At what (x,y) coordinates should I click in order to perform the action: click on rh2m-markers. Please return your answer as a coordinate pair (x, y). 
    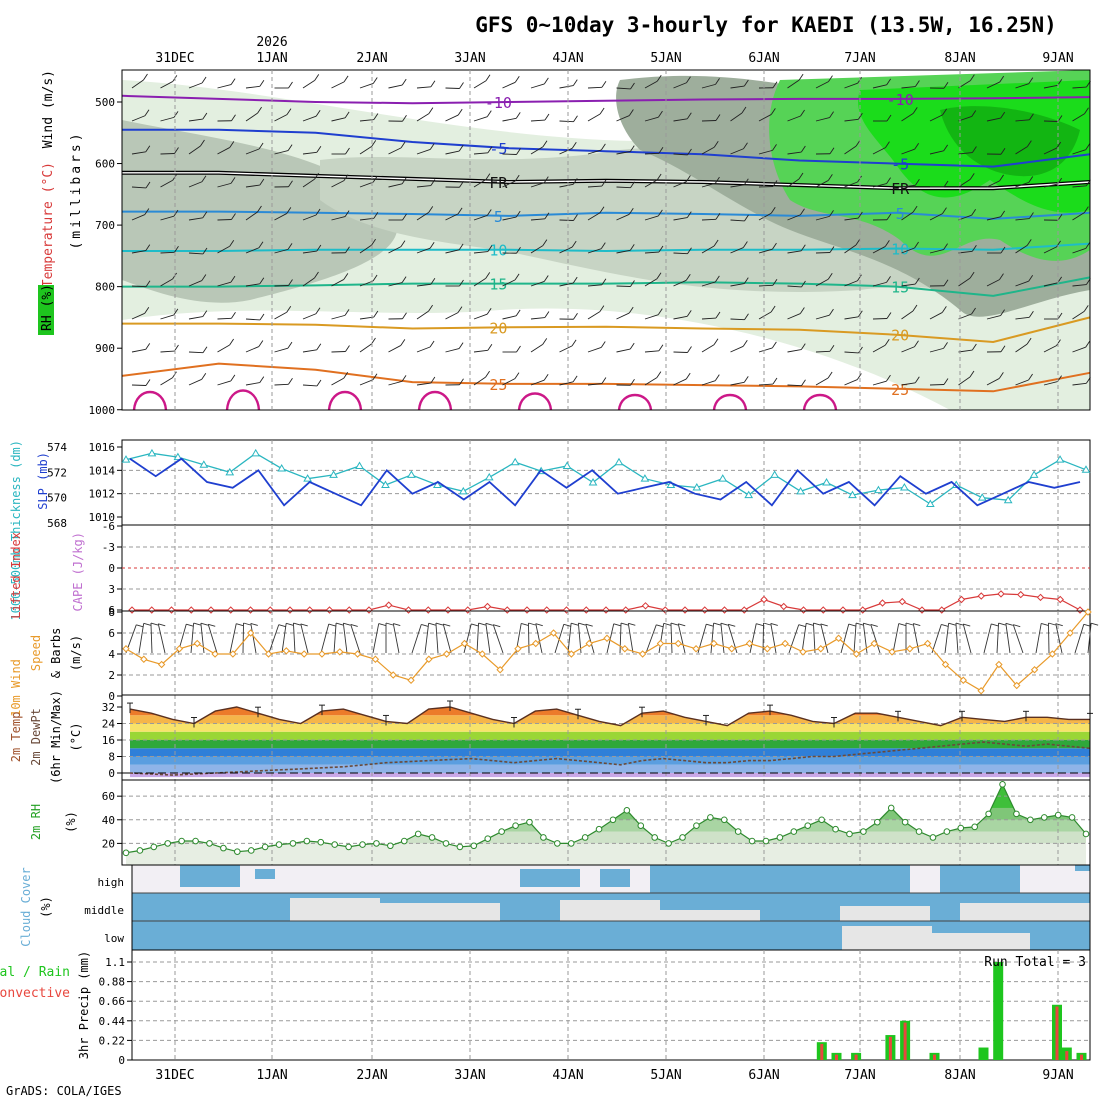
    Looking at the image, I should click on (606, 819).